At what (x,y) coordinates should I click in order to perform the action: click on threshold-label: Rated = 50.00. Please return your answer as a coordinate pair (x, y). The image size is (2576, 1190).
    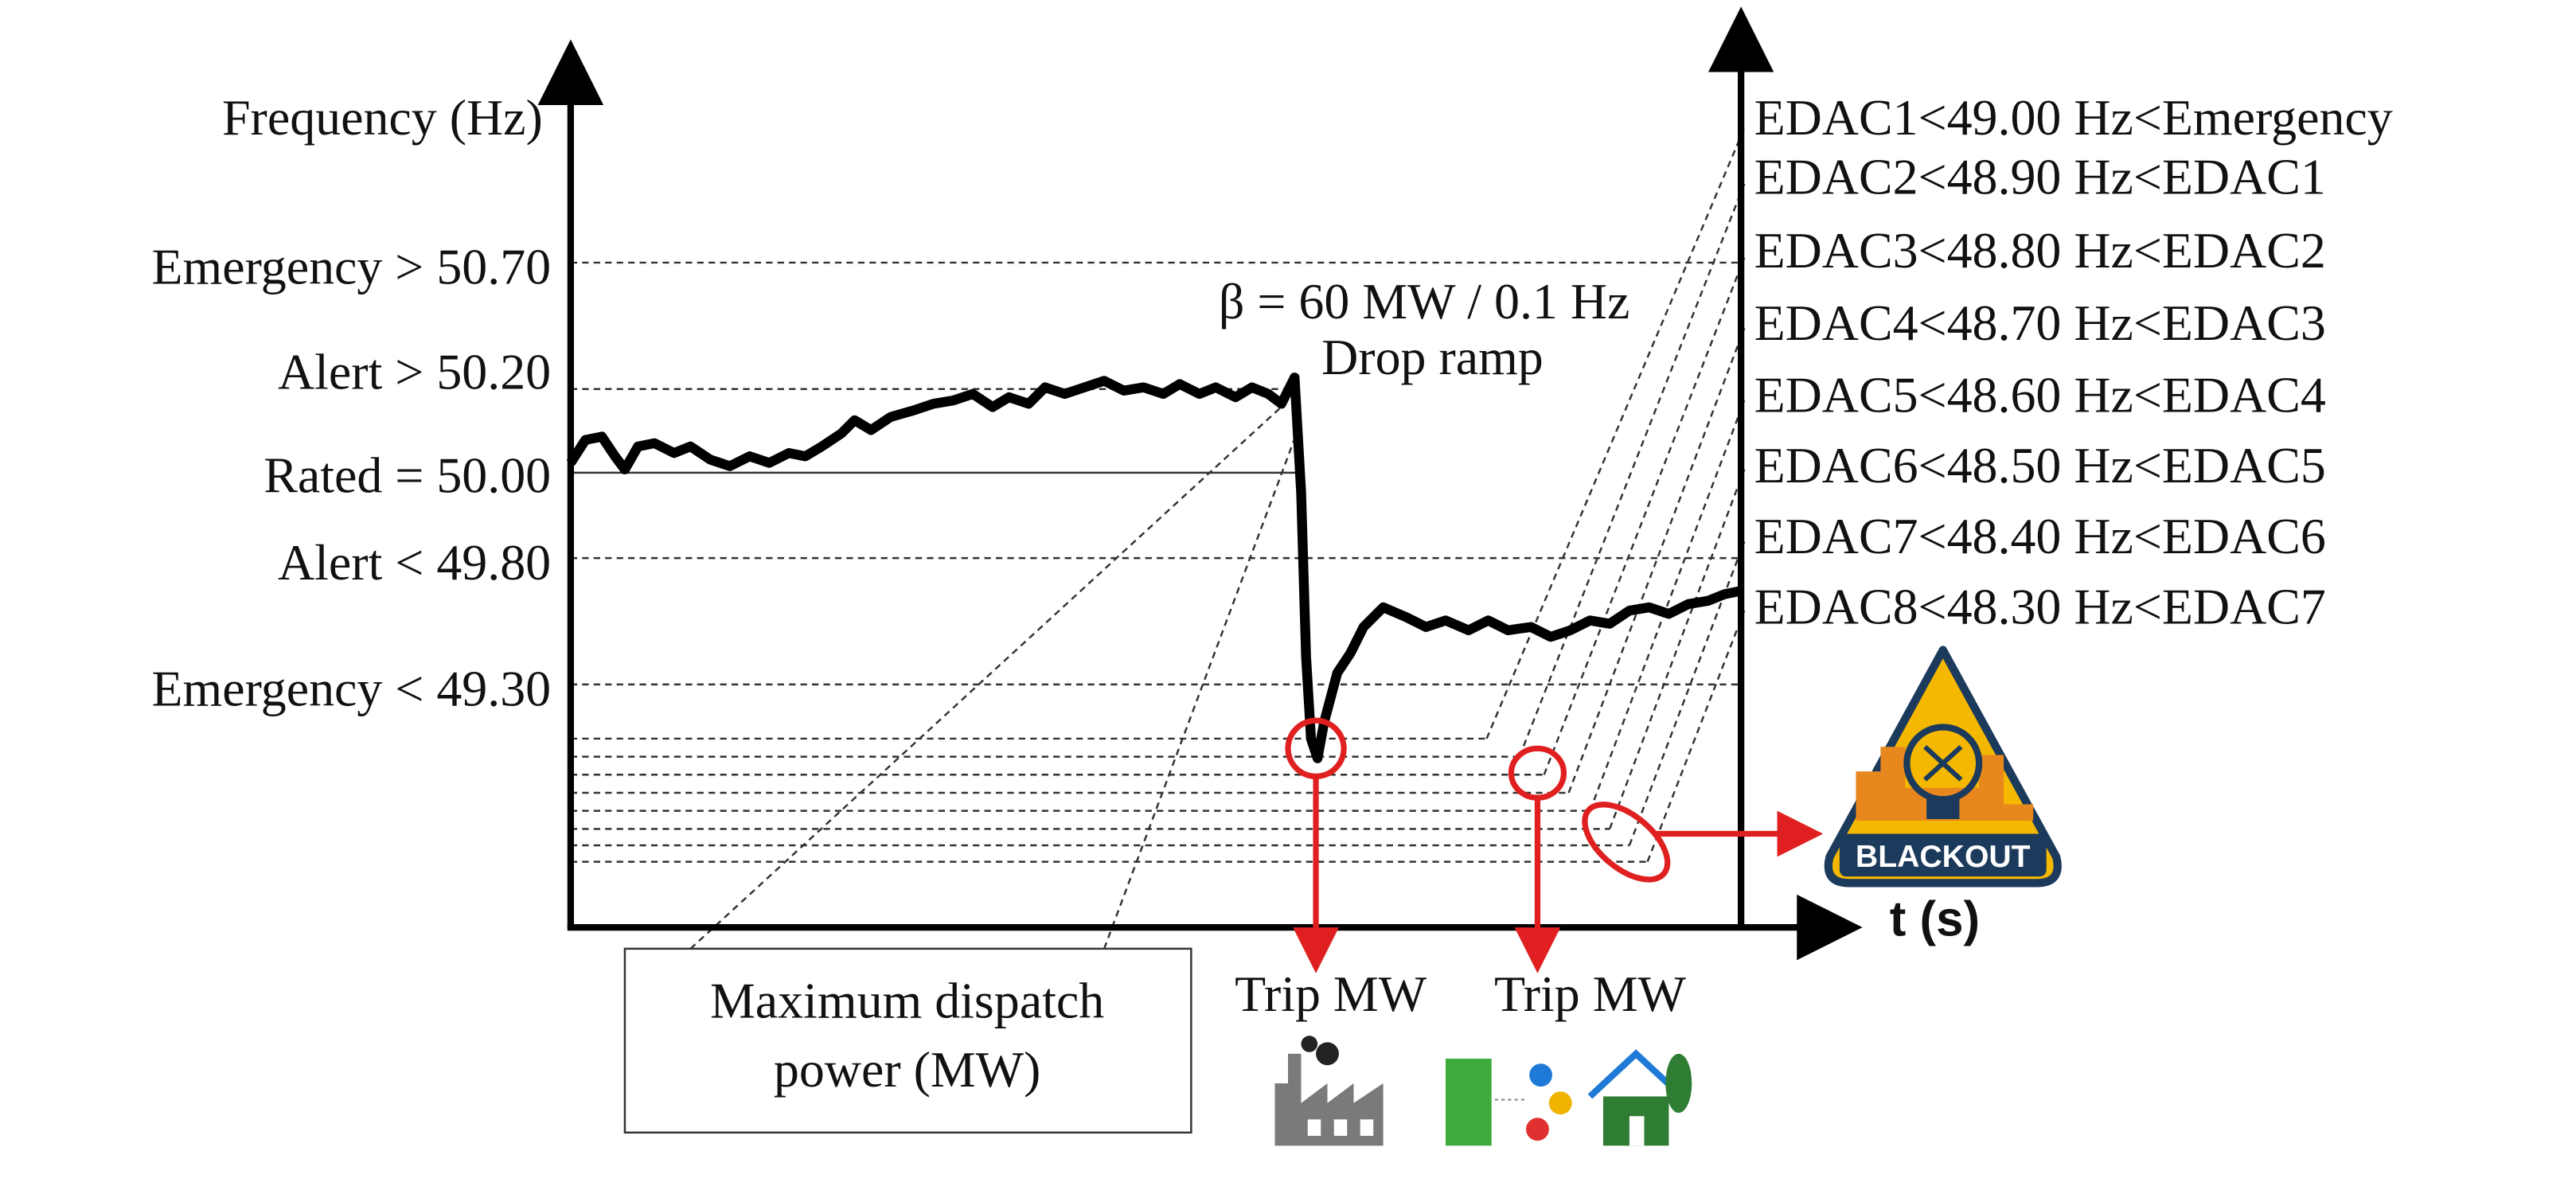
    Looking at the image, I should click on (407, 476).